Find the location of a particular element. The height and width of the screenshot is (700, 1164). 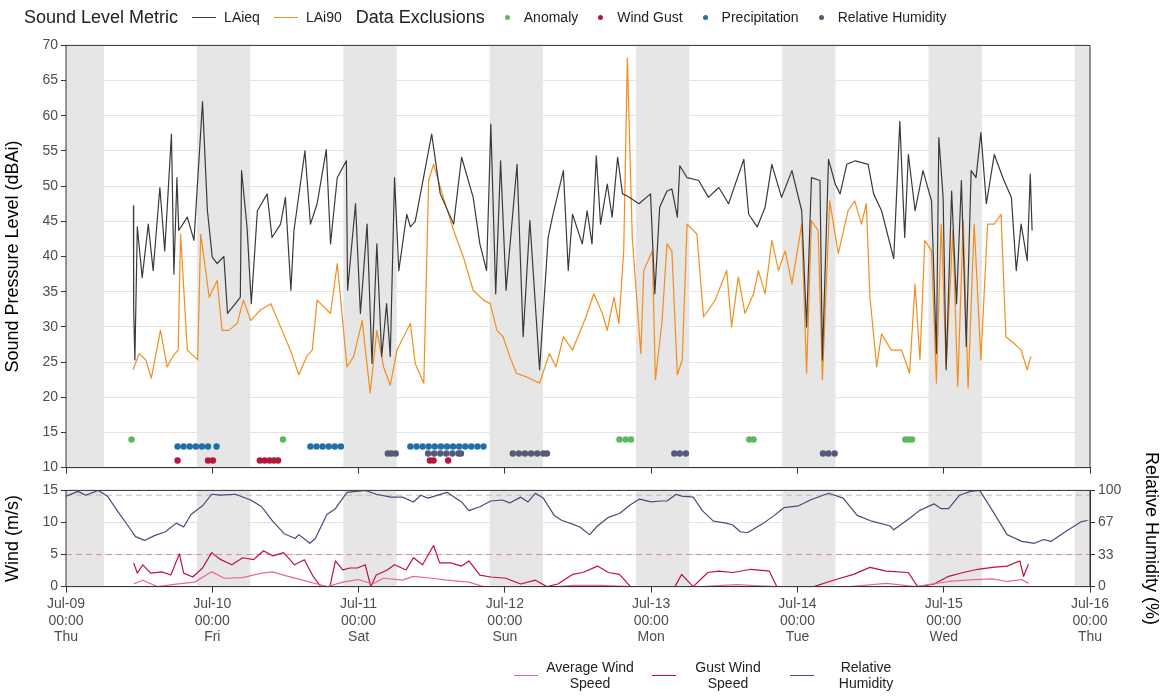

text: Data Exclusions is located at coordinates (420, 17).